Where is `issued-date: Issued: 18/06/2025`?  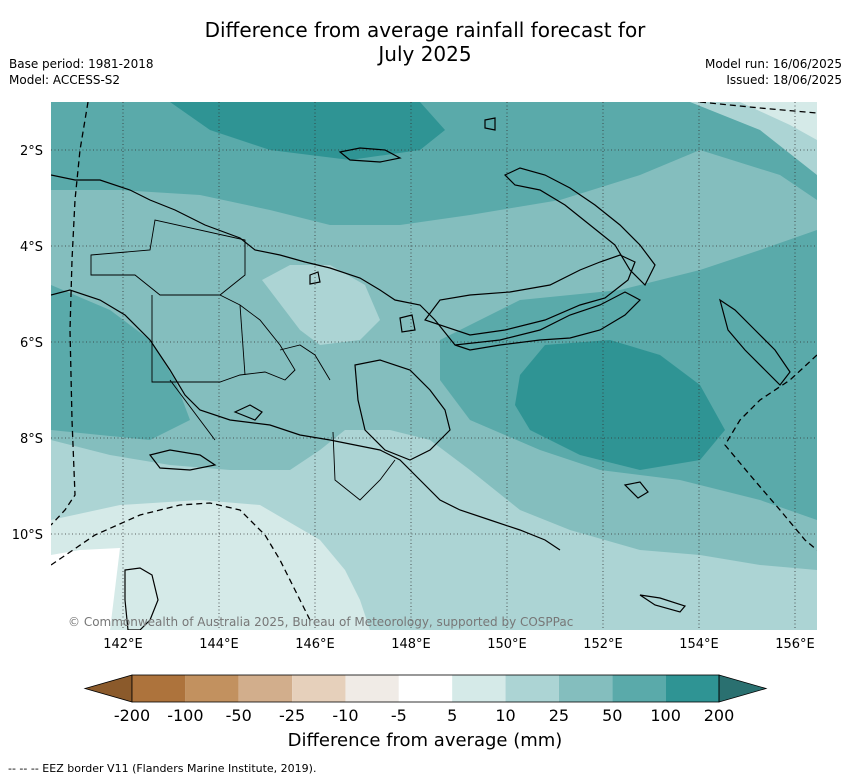
issued-date: Issued: 18/06/2025 is located at coordinates (784, 80).